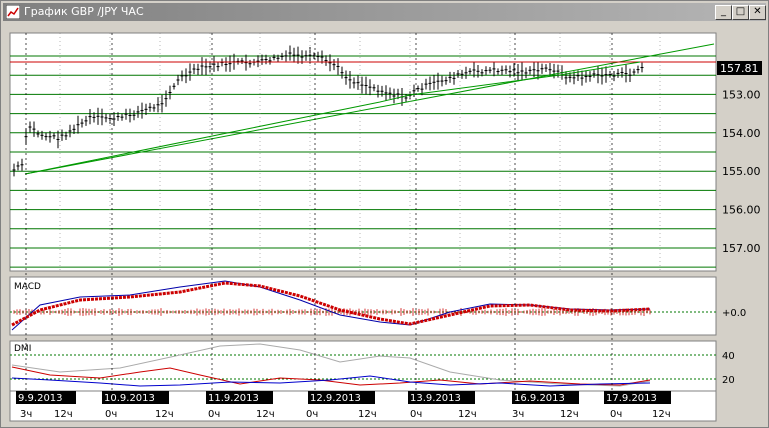 This screenshot has width=769, height=428. I want to click on window-title: График GBP /JPY ЧАС, so click(84, 11).